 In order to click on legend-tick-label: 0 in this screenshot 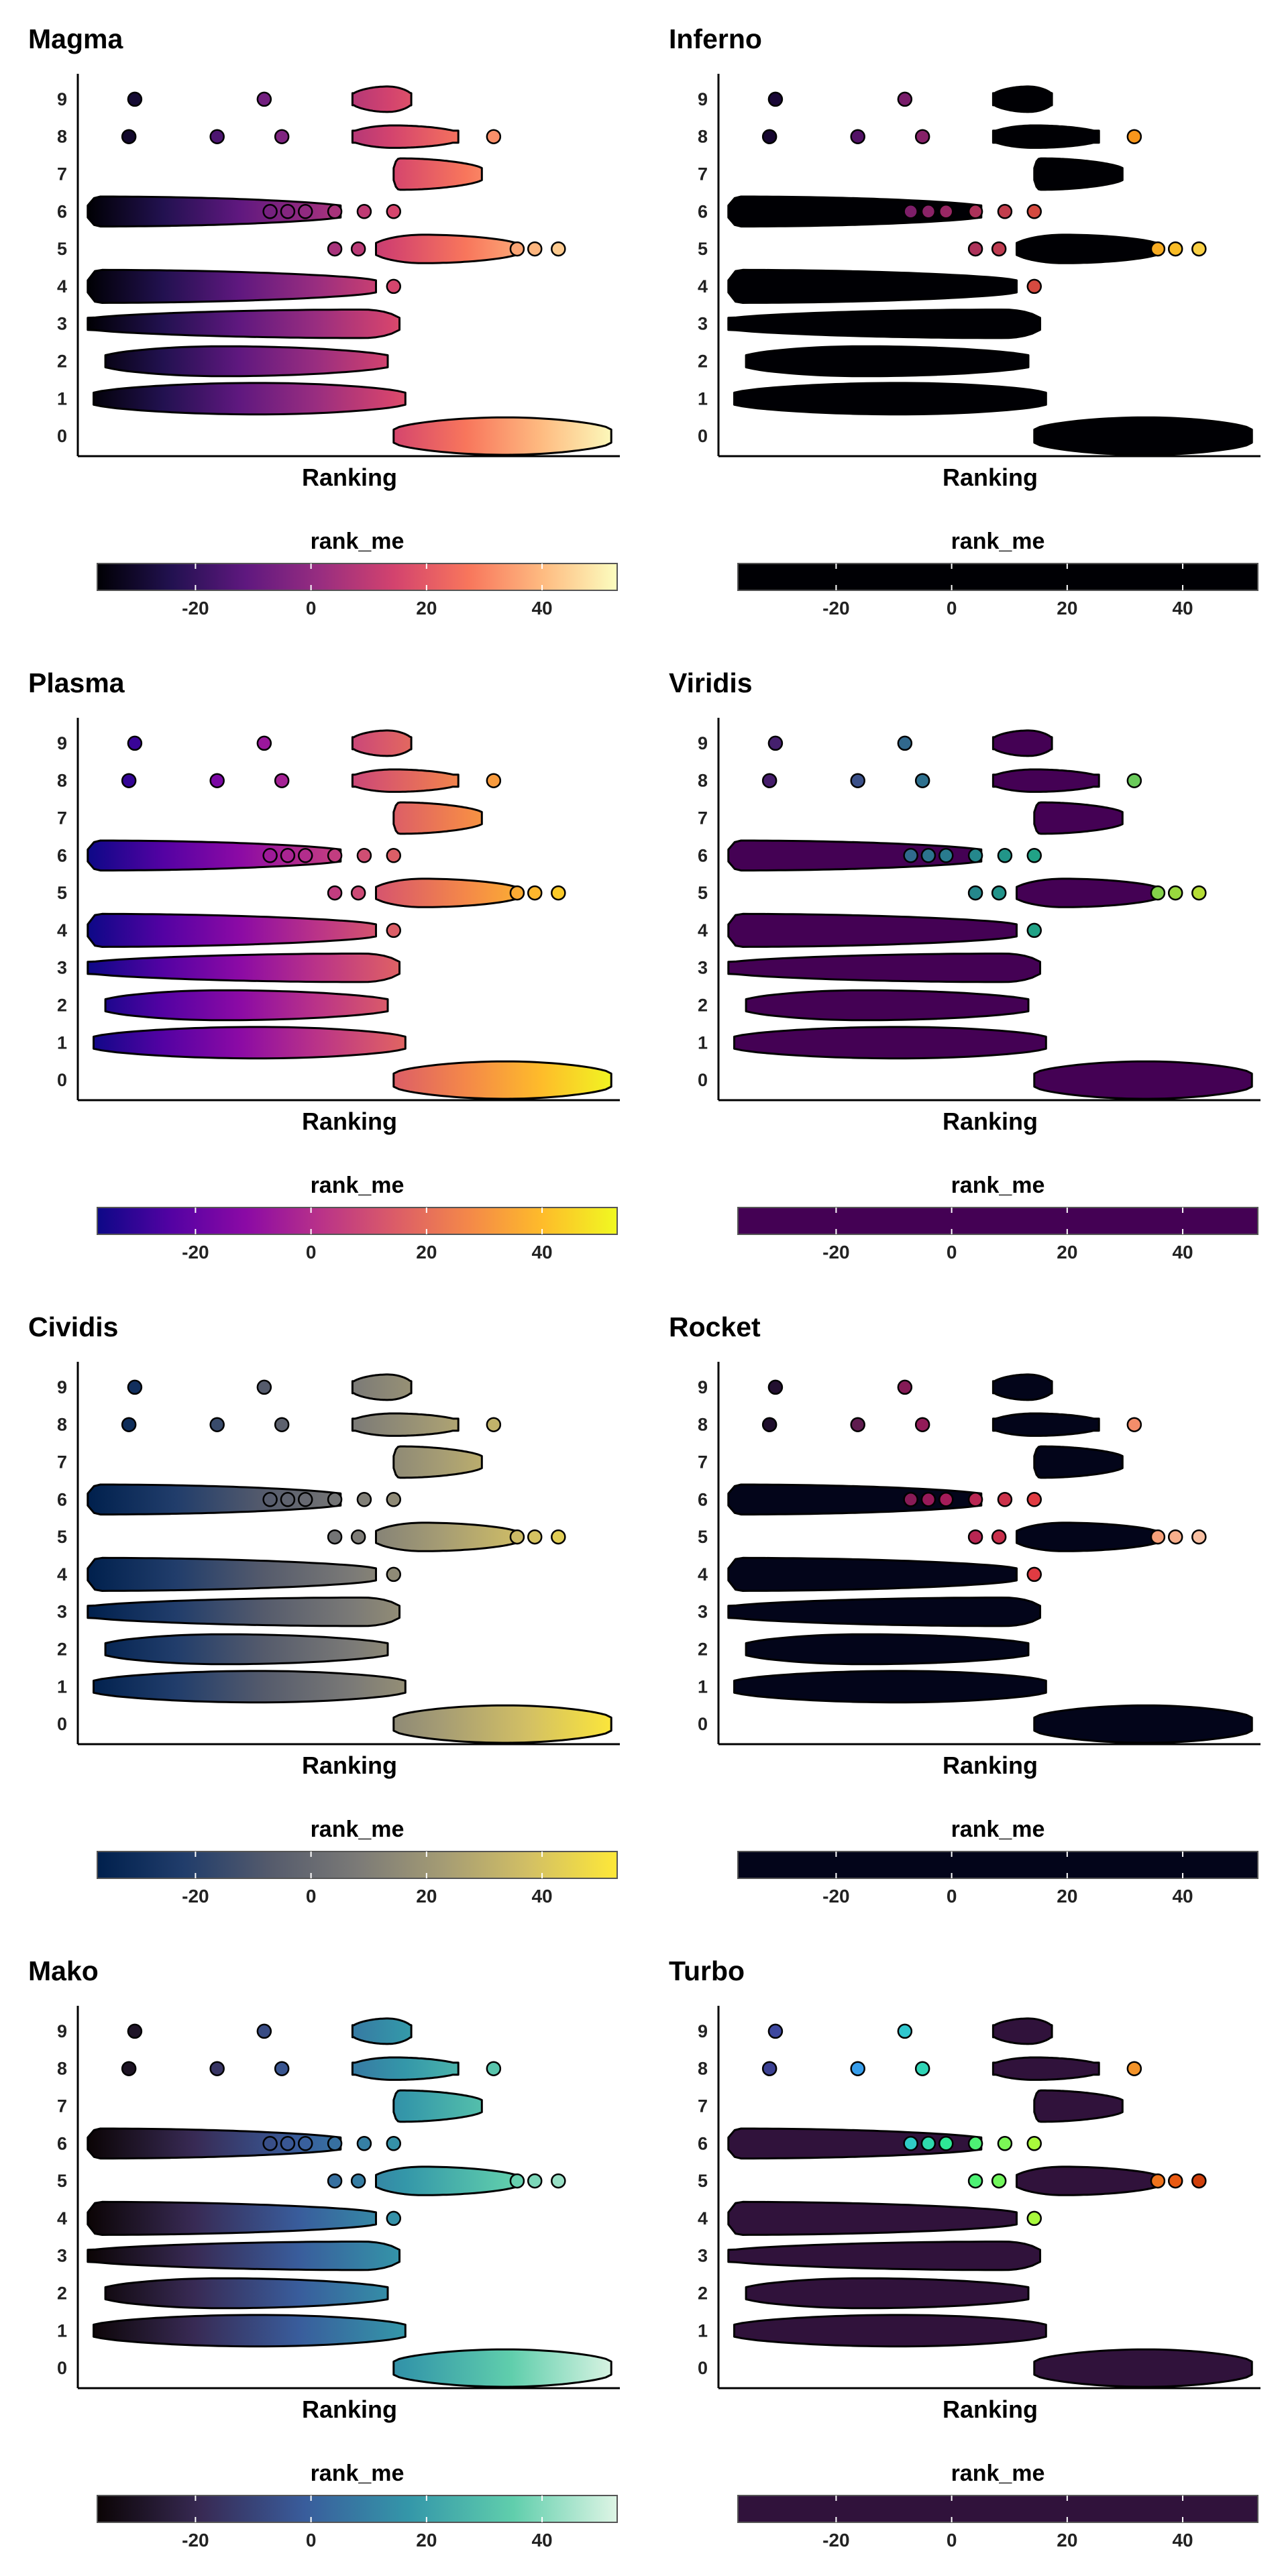, I will do `click(952, 608)`.